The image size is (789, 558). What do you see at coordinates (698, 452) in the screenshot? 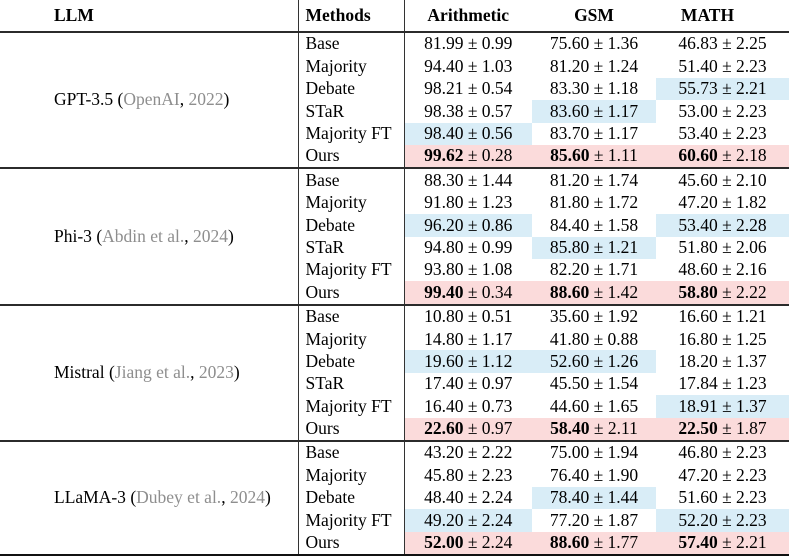
I see `metric-value: 46.80` at bounding box center [698, 452].